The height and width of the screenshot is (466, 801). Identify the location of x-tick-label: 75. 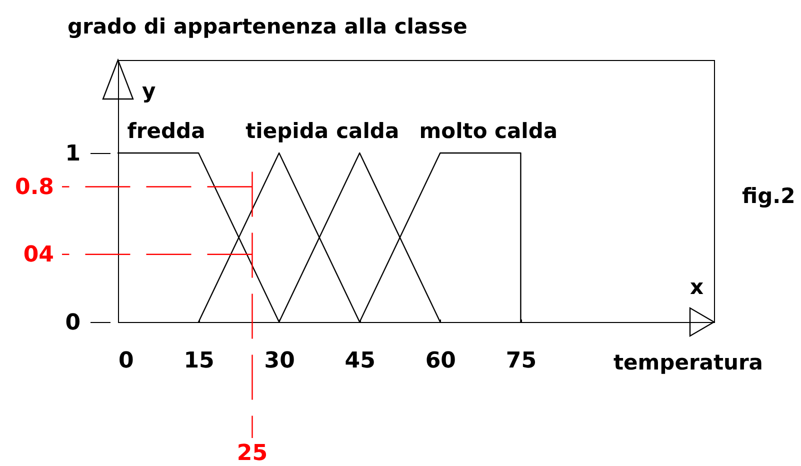
(521, 361).